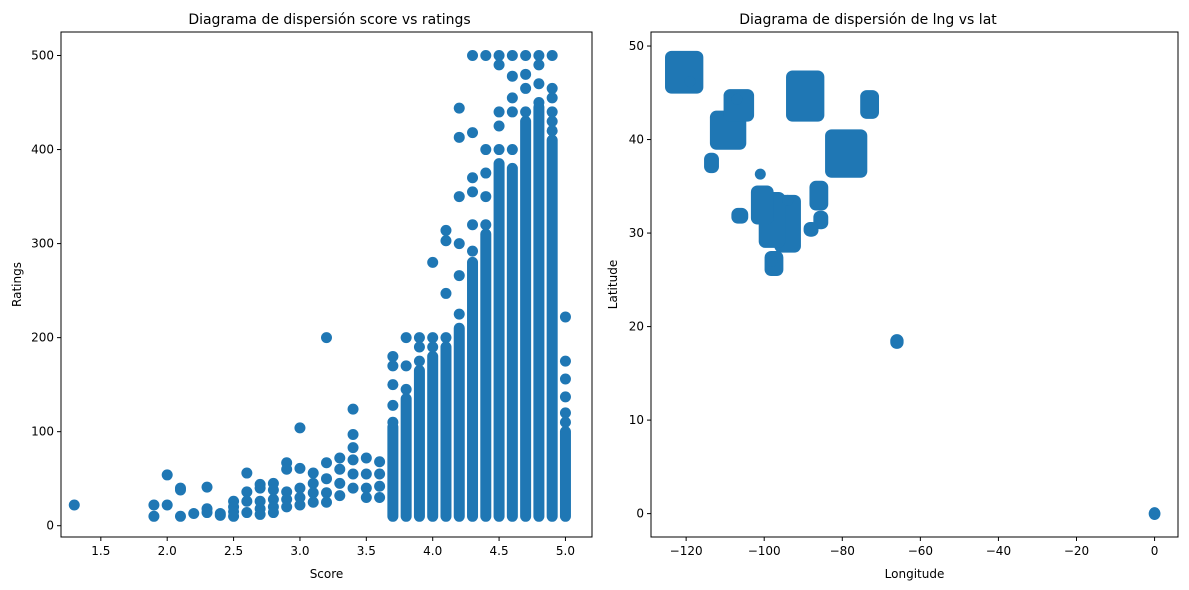 The height and width of the screenshot is (590, 1189). I want to click on y-tick-label: 100, so click(42, 432).